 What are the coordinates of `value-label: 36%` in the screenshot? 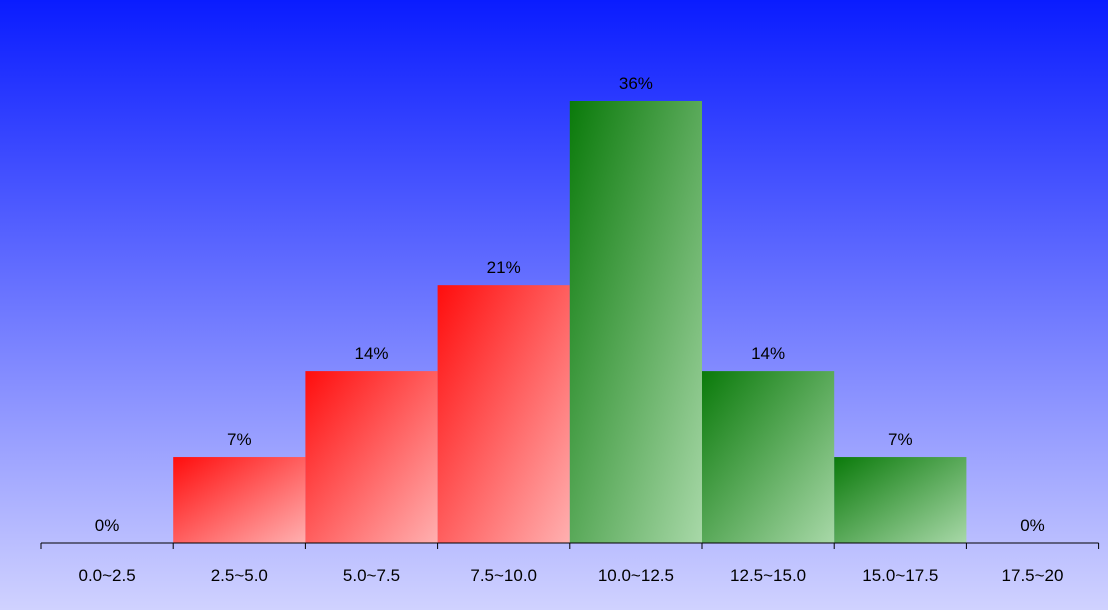 It's located at (636, 83).